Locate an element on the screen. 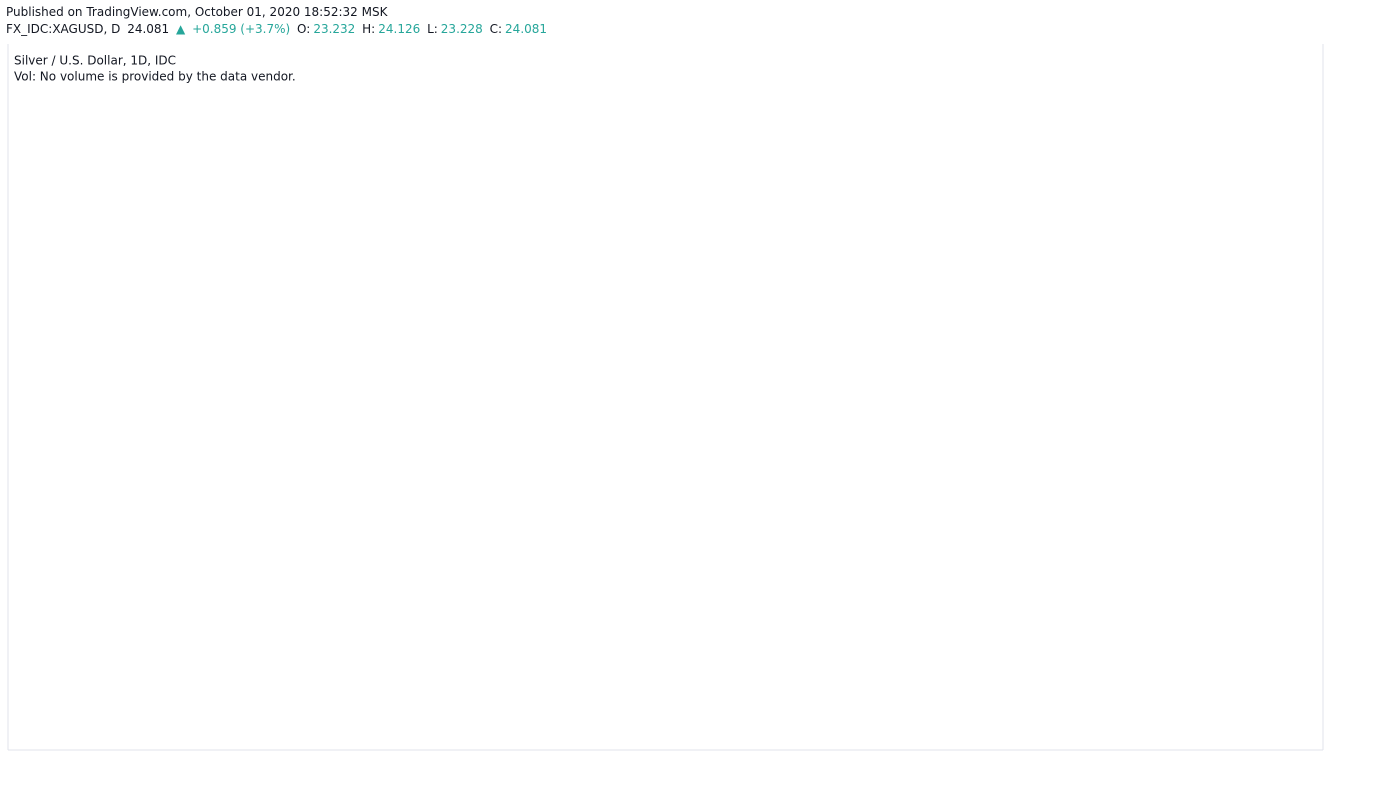 The height and width of the screenshot is (786, 1396). last-price: 24.081 is located at coordinates (148, 29).